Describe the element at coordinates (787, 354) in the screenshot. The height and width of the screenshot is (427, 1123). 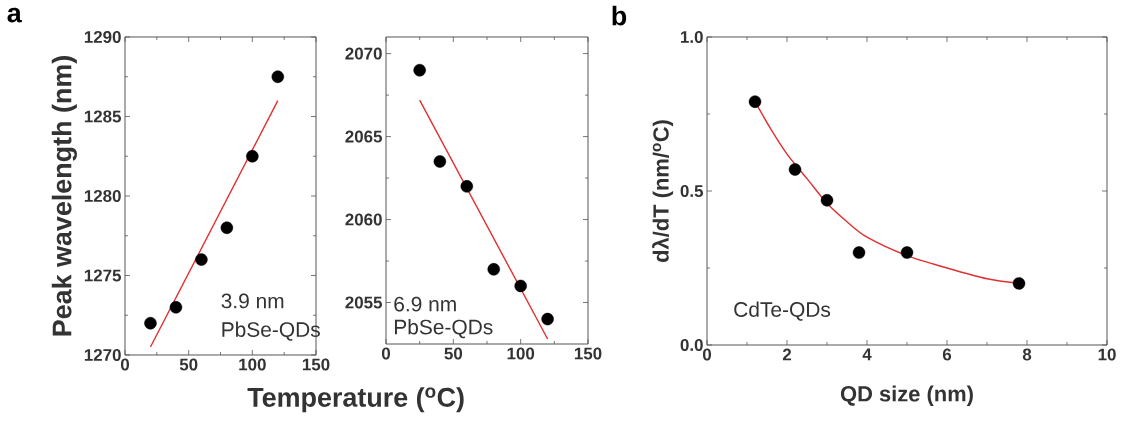
I see `x-tick-label: 2` at that location.